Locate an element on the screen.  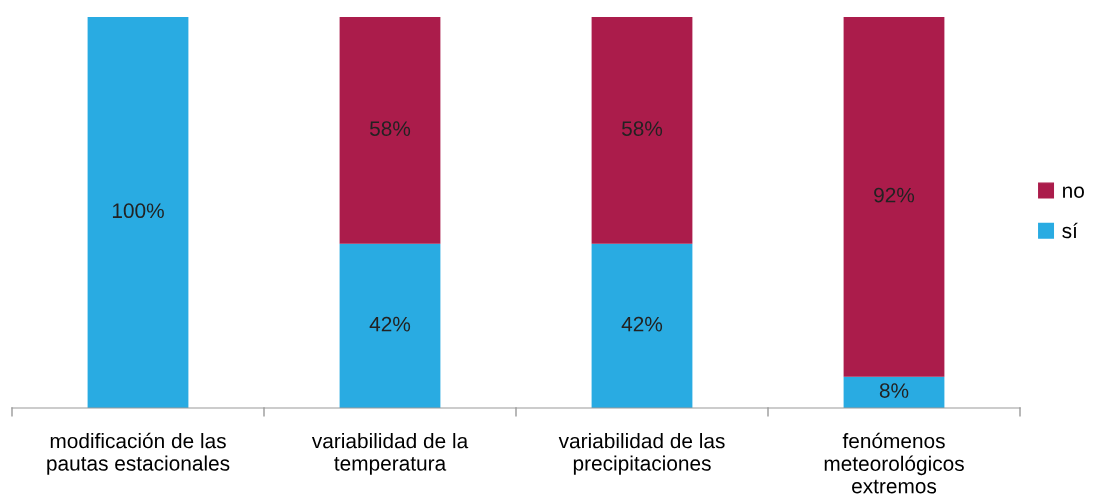
x-tick-label: modificación de las pautas estacionales is located at coordinates (138, 453).